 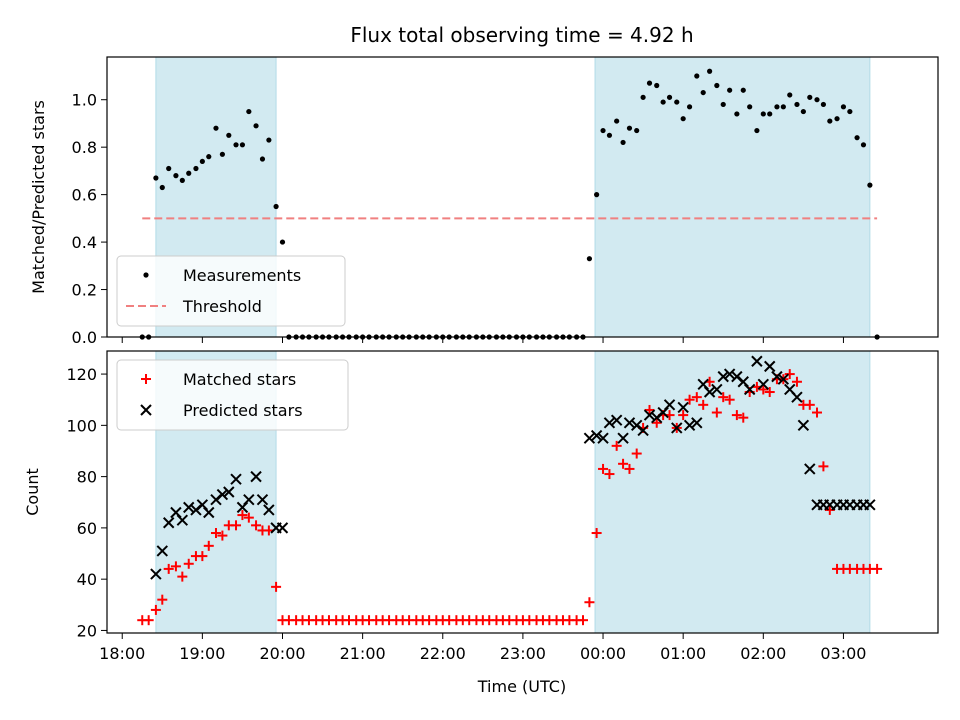 What do you see at coordinates (122, 653) in the screenshot?
I see `x-tick-label: 18:00` at bounding box center [122, 653].